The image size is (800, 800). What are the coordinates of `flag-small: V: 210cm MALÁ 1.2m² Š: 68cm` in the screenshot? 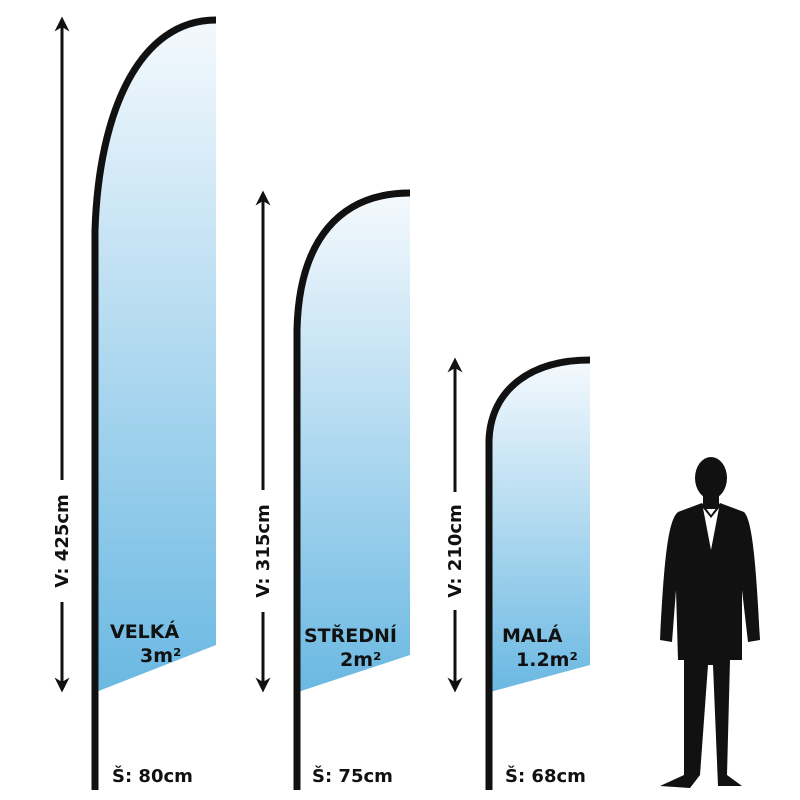 It's located at (516, 573).